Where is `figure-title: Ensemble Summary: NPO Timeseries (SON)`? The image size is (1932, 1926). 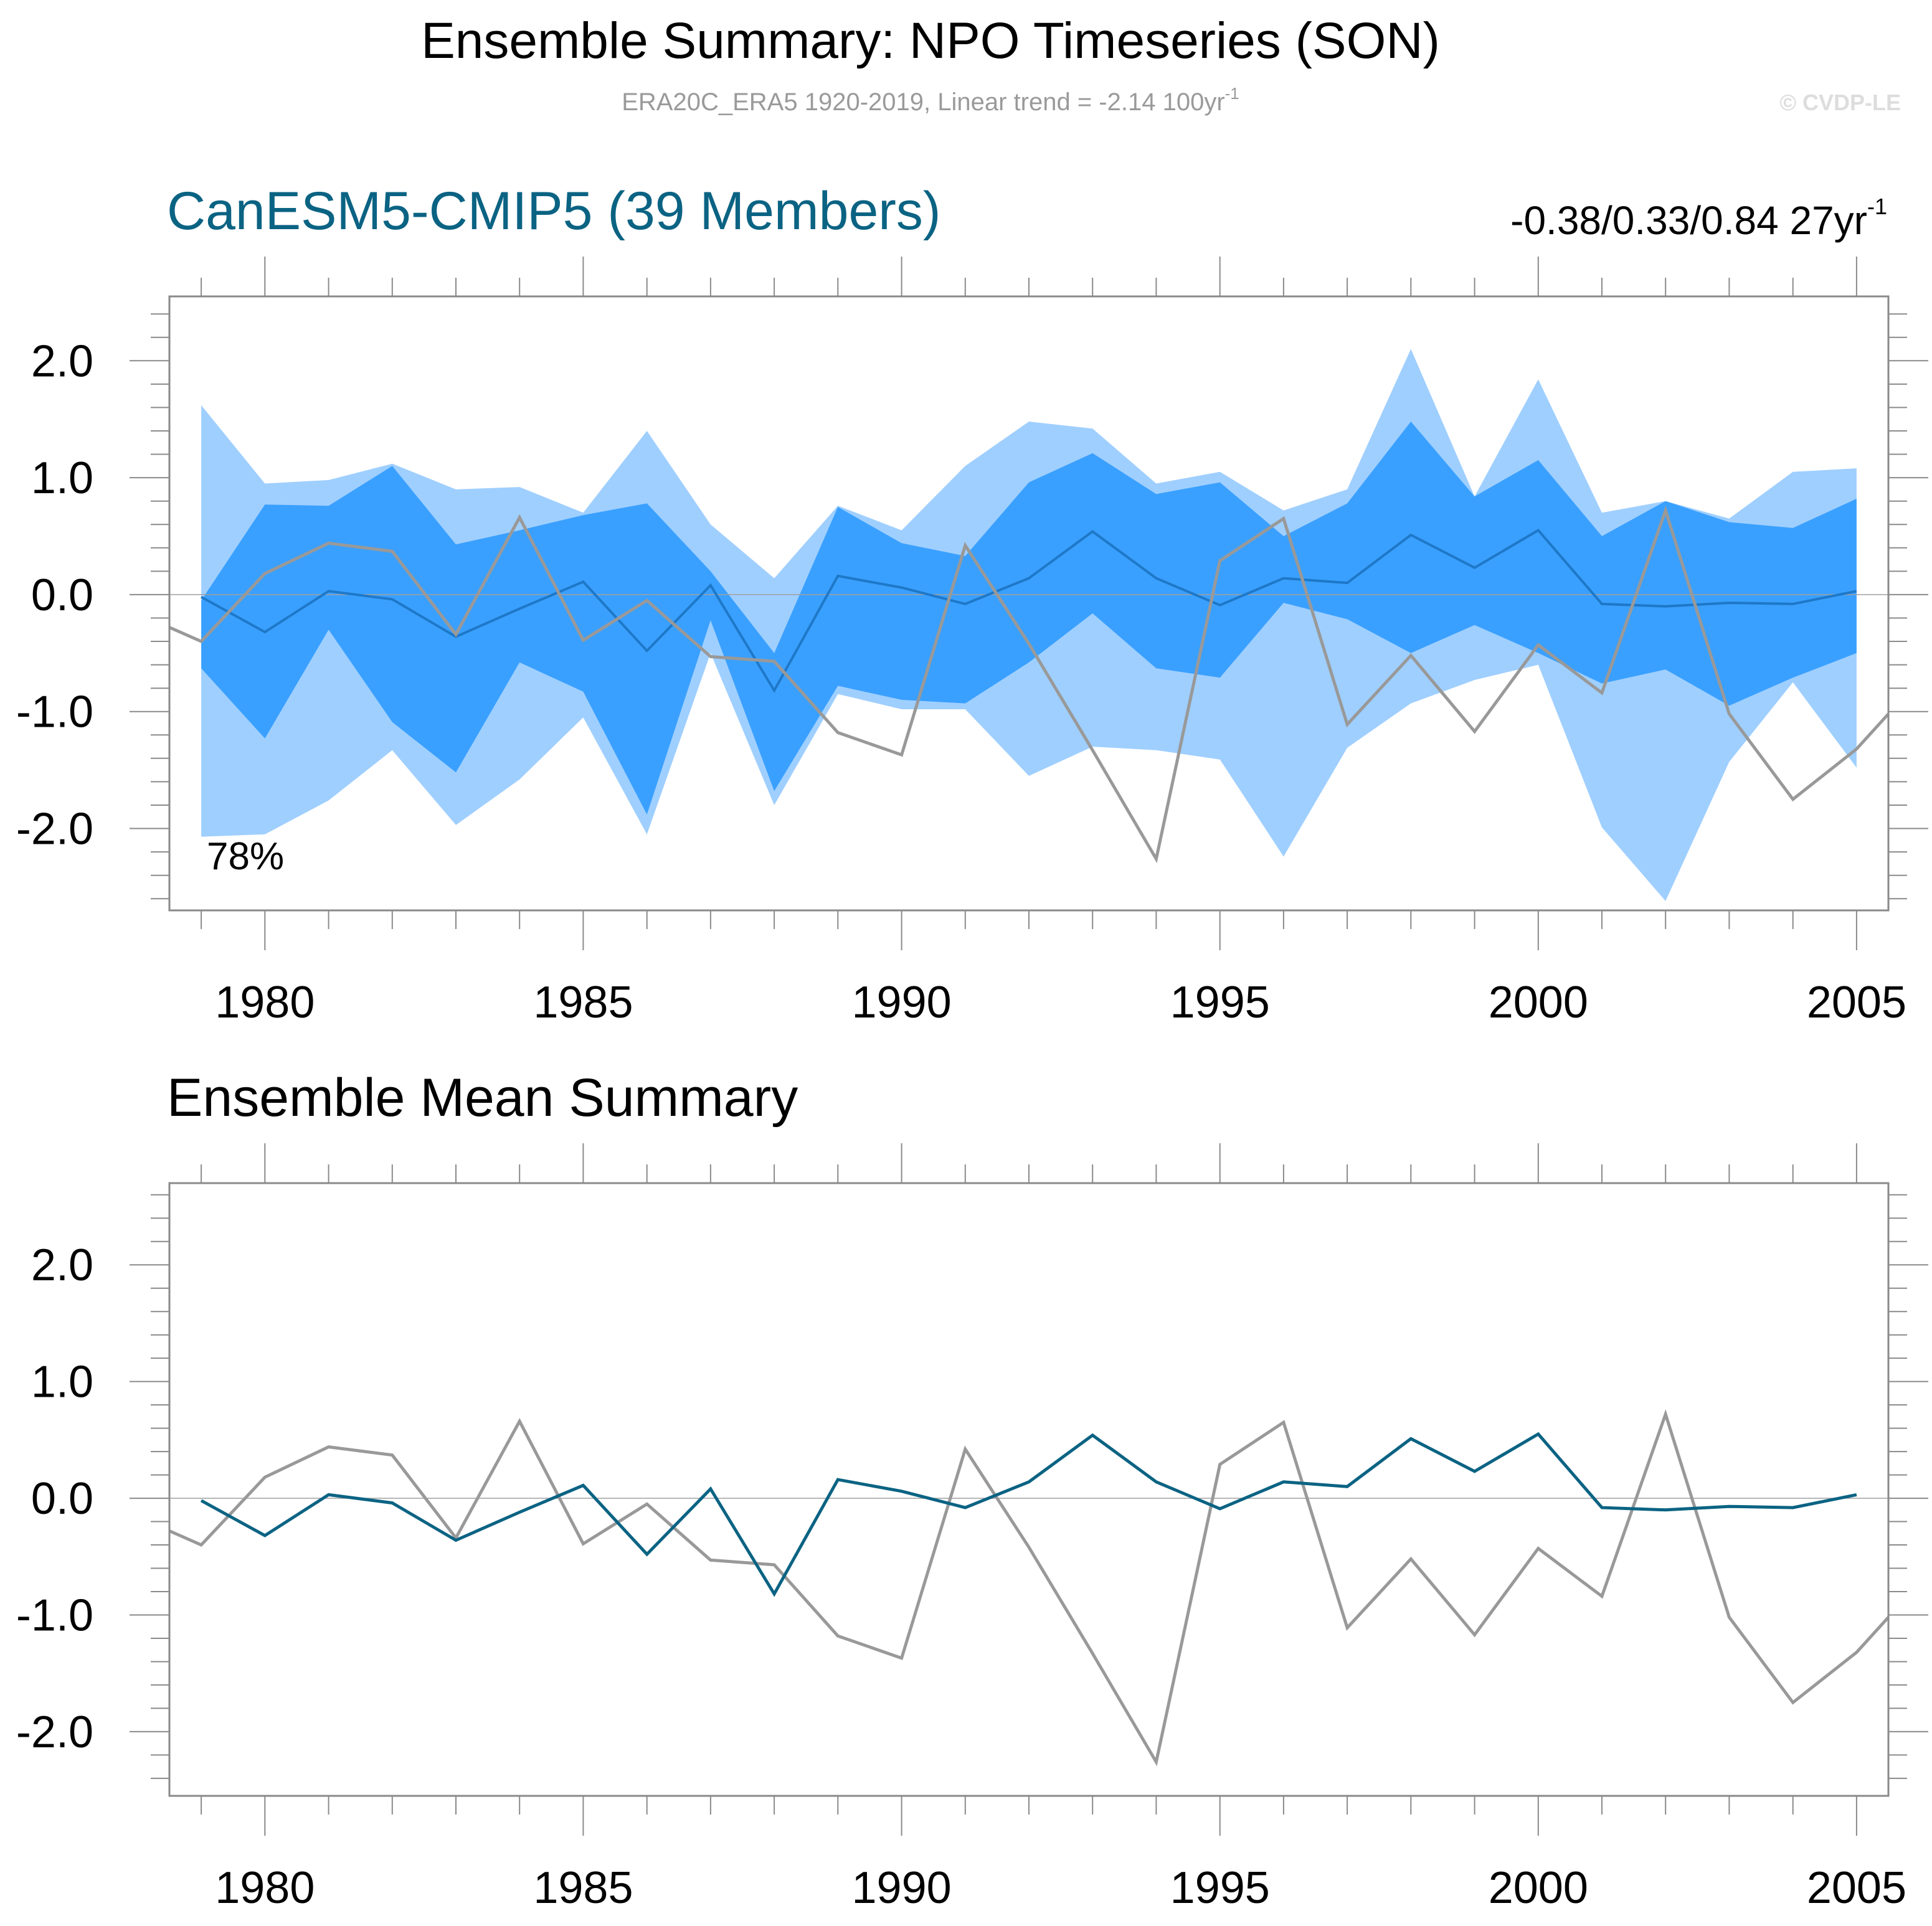
figure-title: Ensemble Summary: NPO Timeseries (SON) is located at coordinates (931, 40).